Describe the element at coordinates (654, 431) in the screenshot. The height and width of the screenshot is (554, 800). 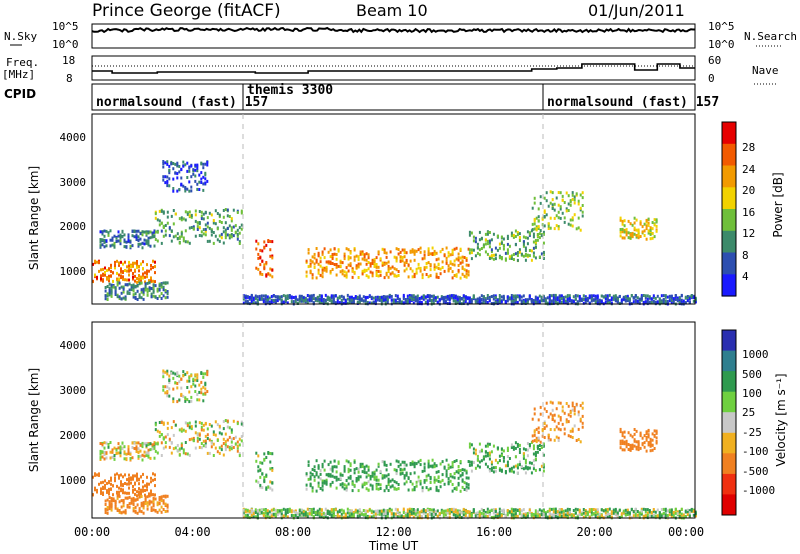
I see `velocity-cells-region-9-cell` at that location.